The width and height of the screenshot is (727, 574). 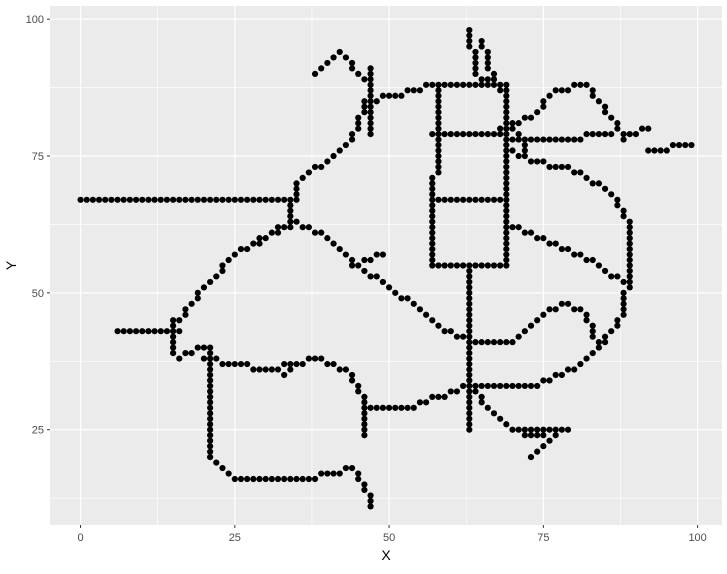 I want to click on x-tick-label: 75, so click(x=543, y=538).